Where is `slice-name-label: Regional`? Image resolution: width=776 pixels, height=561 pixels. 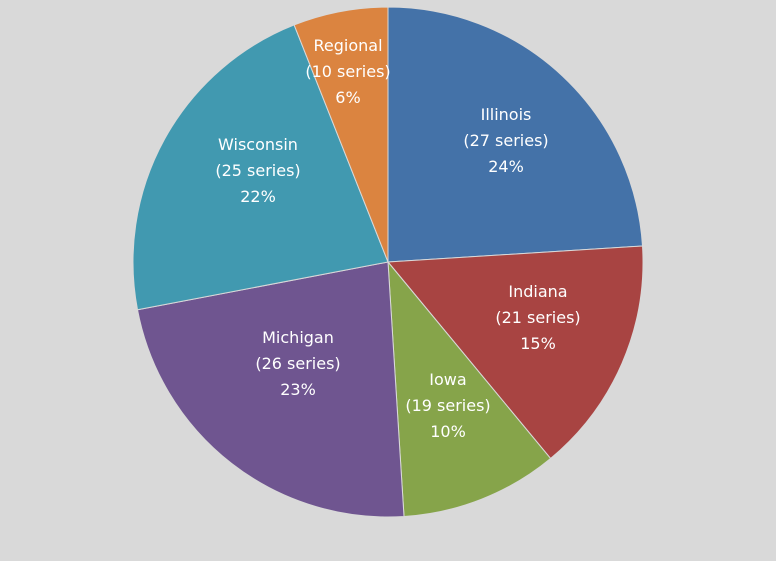 slice-name-label: Regional is located at coordinates (347, 45).